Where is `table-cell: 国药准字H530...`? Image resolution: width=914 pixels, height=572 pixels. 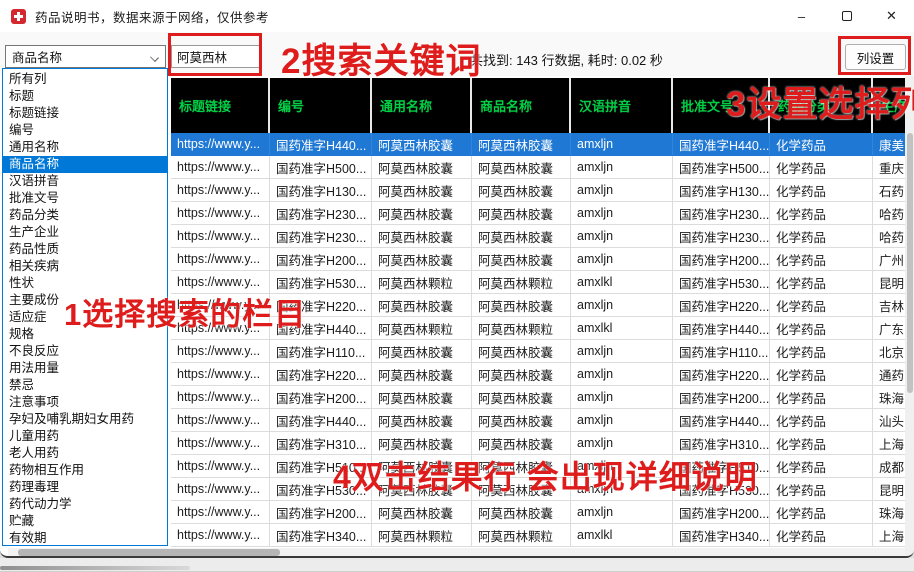
table-cell: 国药准字H530... is located at coordinates (321, 282).